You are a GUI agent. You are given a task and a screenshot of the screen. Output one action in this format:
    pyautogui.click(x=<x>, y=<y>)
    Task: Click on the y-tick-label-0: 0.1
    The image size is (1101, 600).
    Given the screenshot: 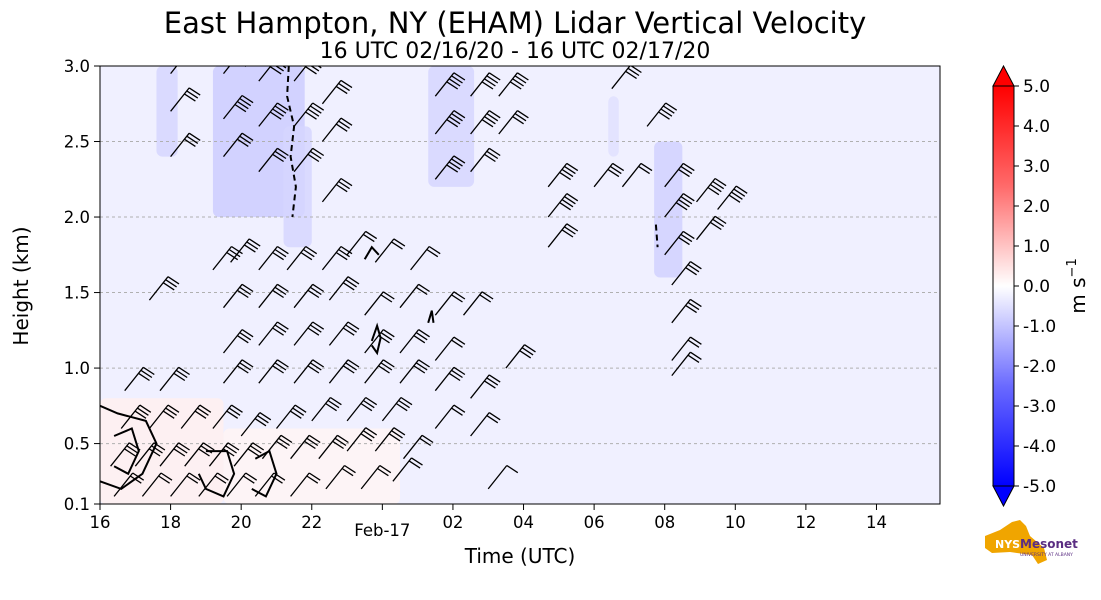 What is the action you would take?
    pyautogui.click(x=77, y=504)
    